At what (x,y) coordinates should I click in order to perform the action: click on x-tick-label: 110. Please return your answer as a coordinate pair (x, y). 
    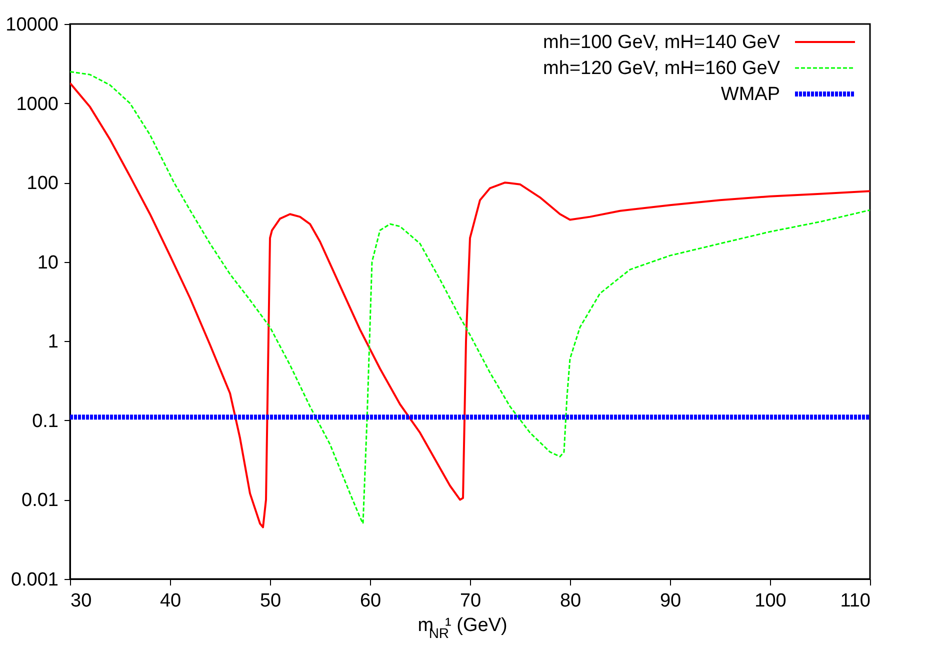
    Looking at the image, I should click on (855, 601).